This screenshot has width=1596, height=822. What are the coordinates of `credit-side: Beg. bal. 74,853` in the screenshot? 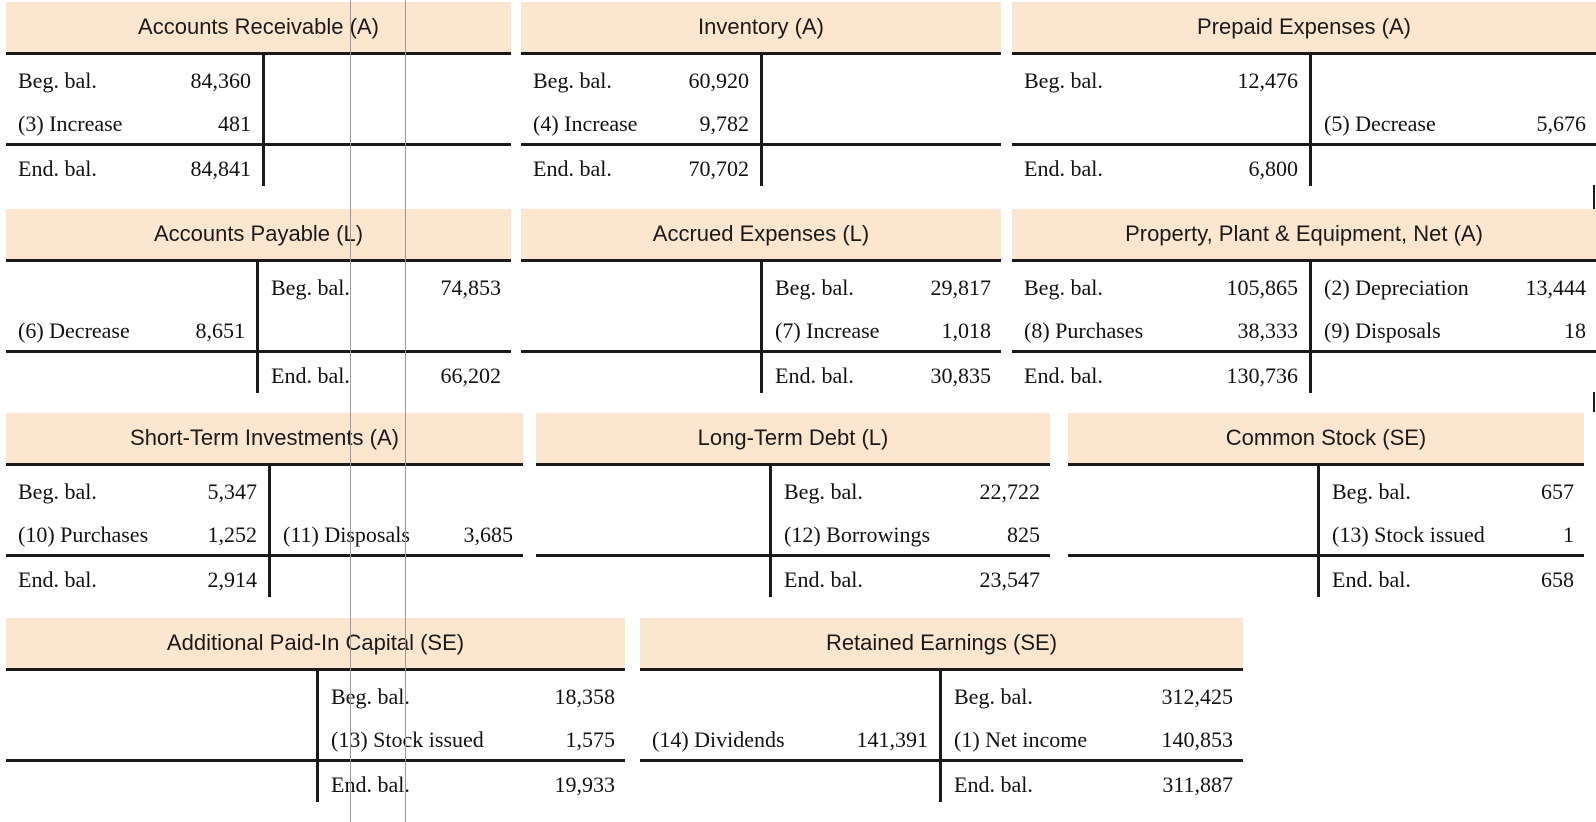 It's located at (385, 287).